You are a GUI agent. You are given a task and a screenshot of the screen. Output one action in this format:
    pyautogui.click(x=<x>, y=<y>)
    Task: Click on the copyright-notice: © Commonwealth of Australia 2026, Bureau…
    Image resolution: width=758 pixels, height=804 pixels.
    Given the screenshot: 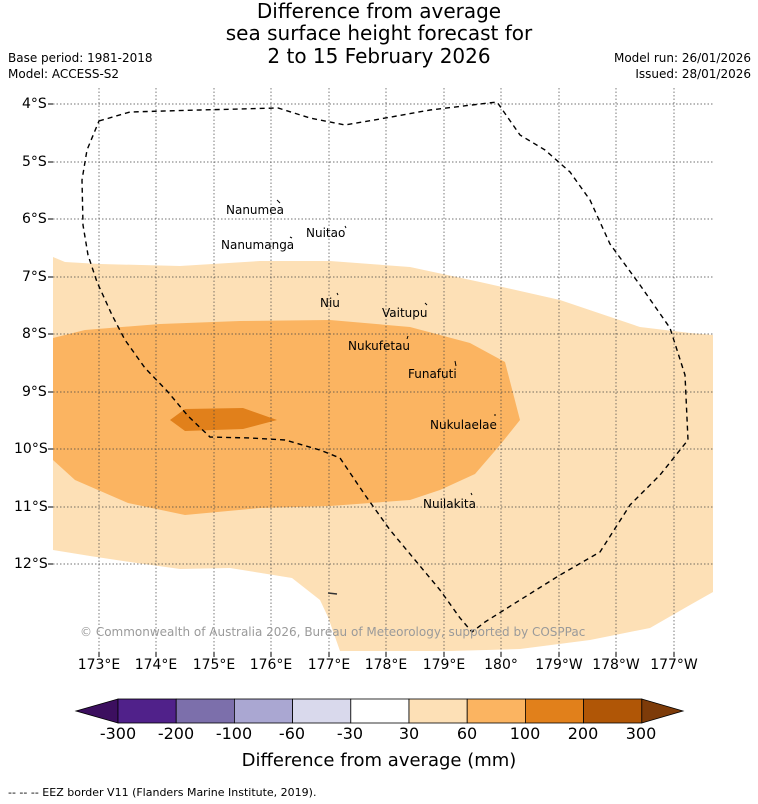 What is the action you would take?
    pyautogui.click(x=333, y=632)
    